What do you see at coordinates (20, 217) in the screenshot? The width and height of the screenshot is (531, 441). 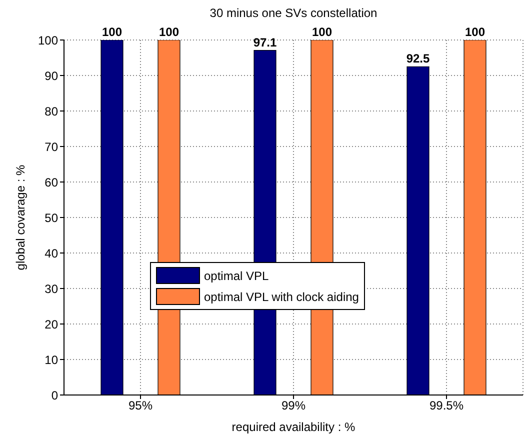 I see `y-axis-title: global covarage : %` at bounding box center [20, 217].